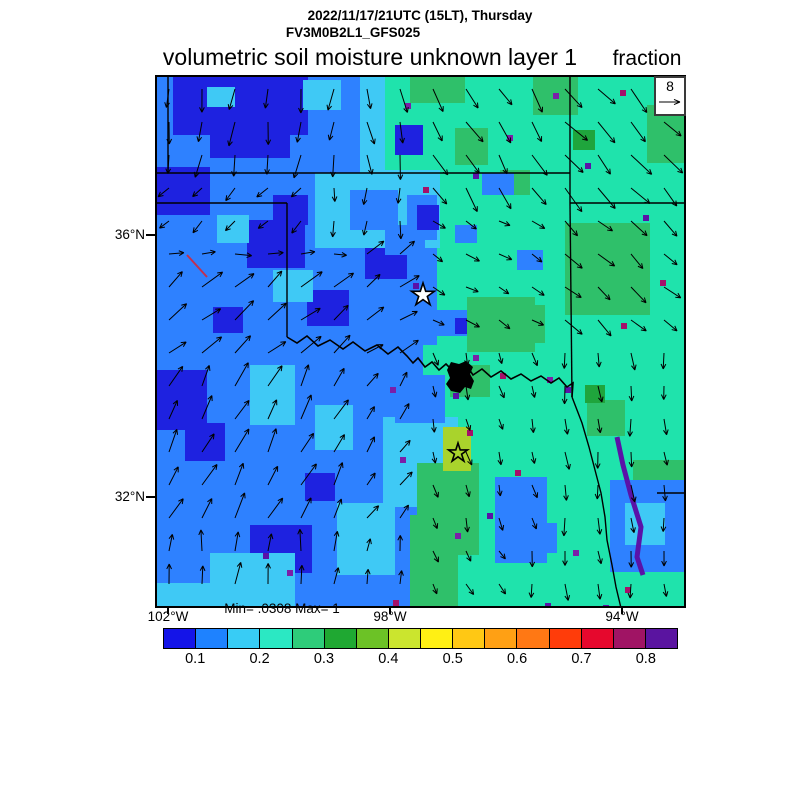  I want to click on colorbar, so click(420, 638).